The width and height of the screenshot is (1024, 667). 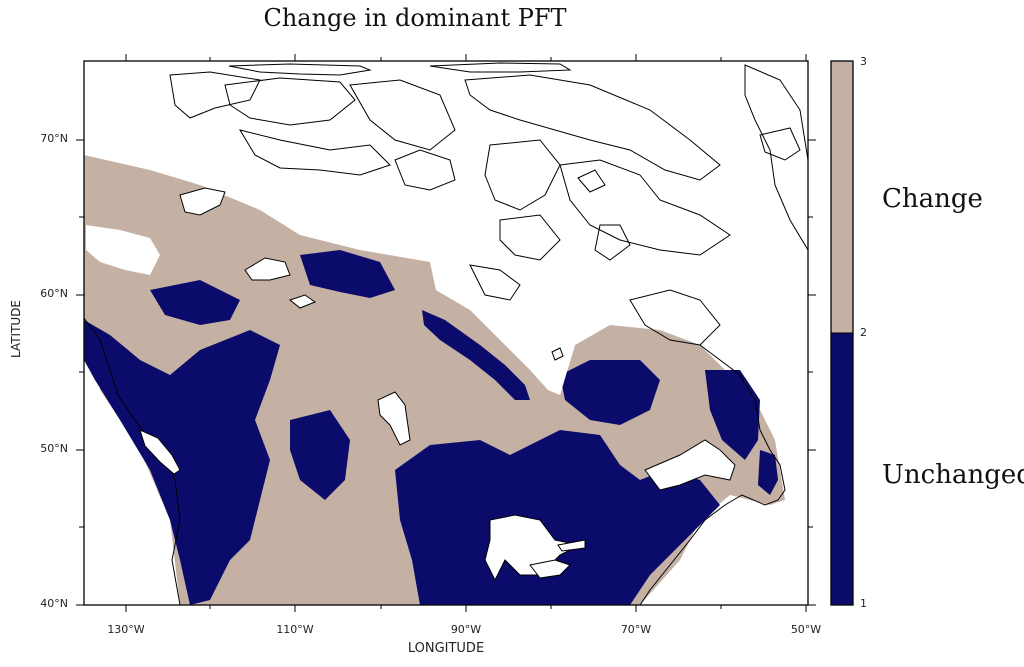 I want to click on lake-athabasca, so click(x=302, y=301).